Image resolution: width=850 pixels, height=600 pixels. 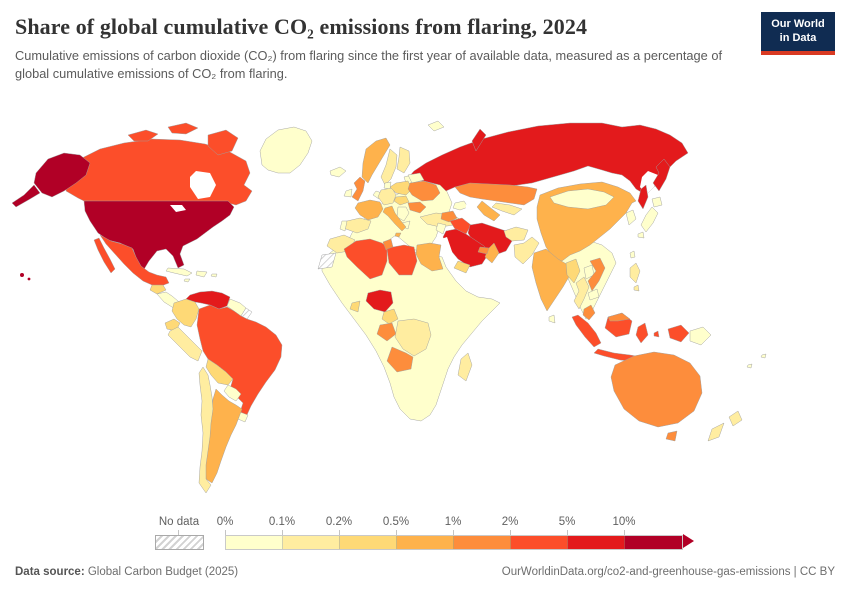 I want to click on country-japan-kyushu, so click(x=641, y=235).